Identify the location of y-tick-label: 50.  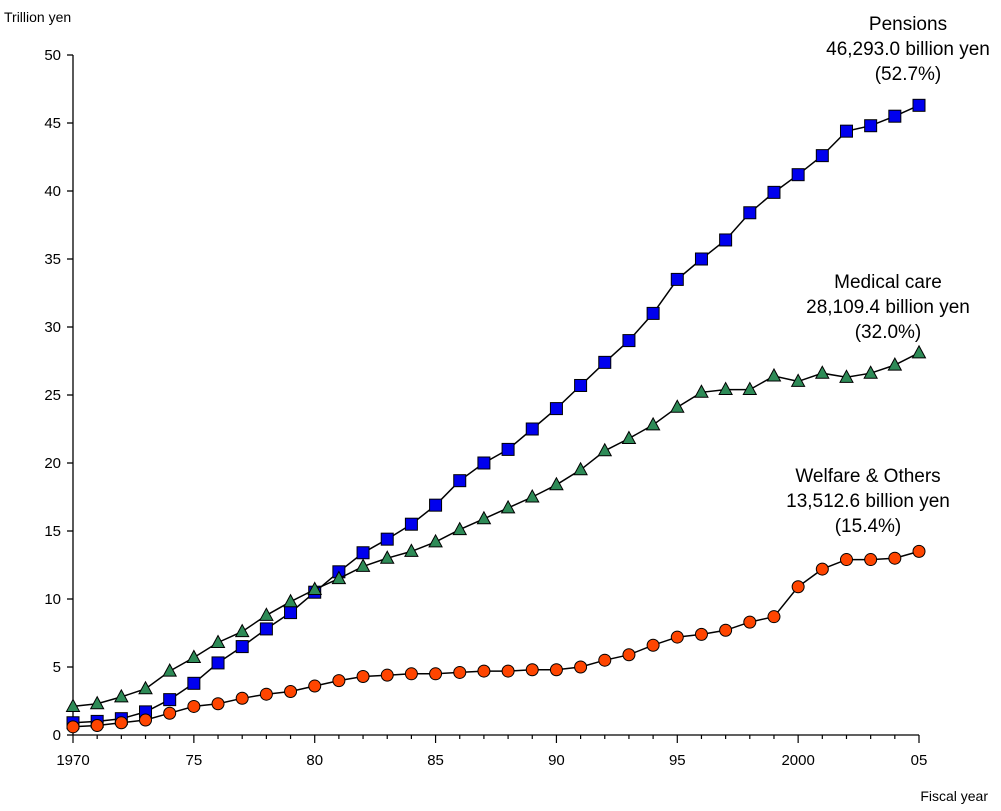
(52, 55).